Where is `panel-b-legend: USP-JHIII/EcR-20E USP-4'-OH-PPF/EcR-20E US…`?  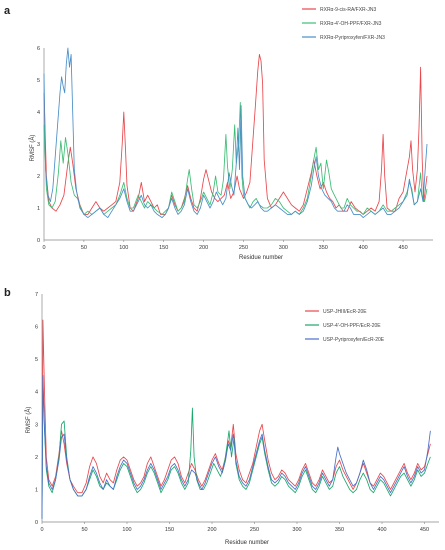
panel-b-legend: USP-JHIII/EcR-20E USP-4'-OH-PPF/EcR-20E US… is located at coordinates (345, 326).